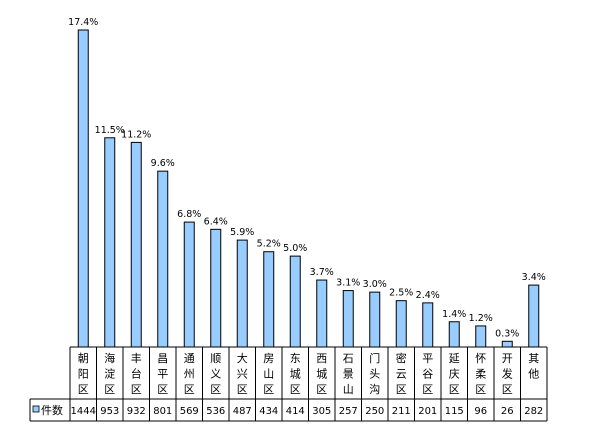  Describe the element at coordinates (136, 134) in the screenshot. I see `value-label: 11.2%` at that location.